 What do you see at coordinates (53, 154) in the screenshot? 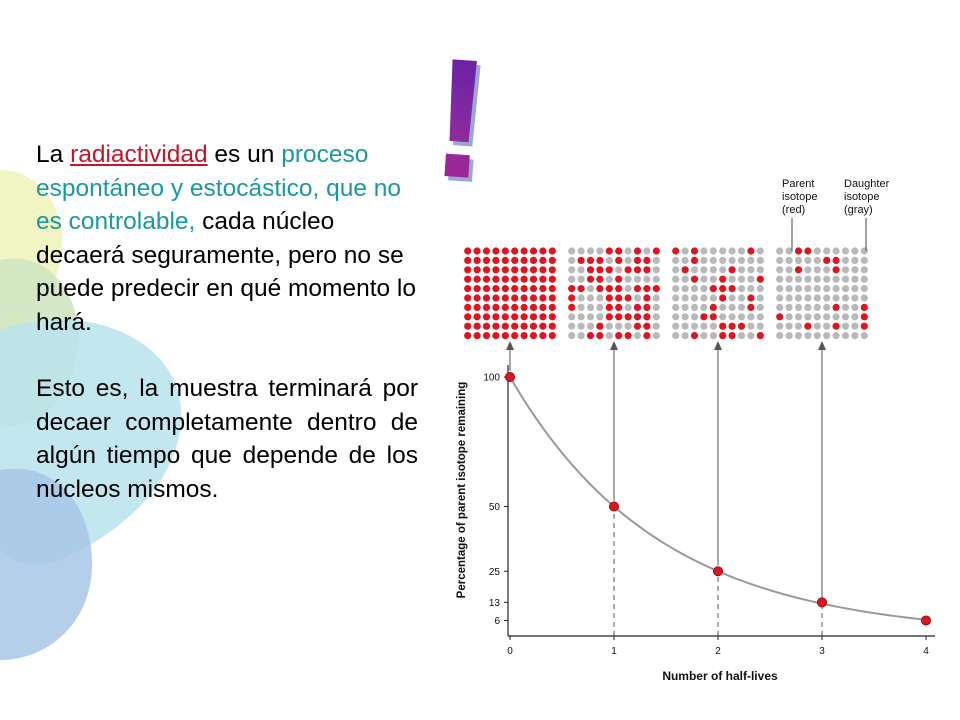
I see `lead-text: La` at bounding box center [53, 154].